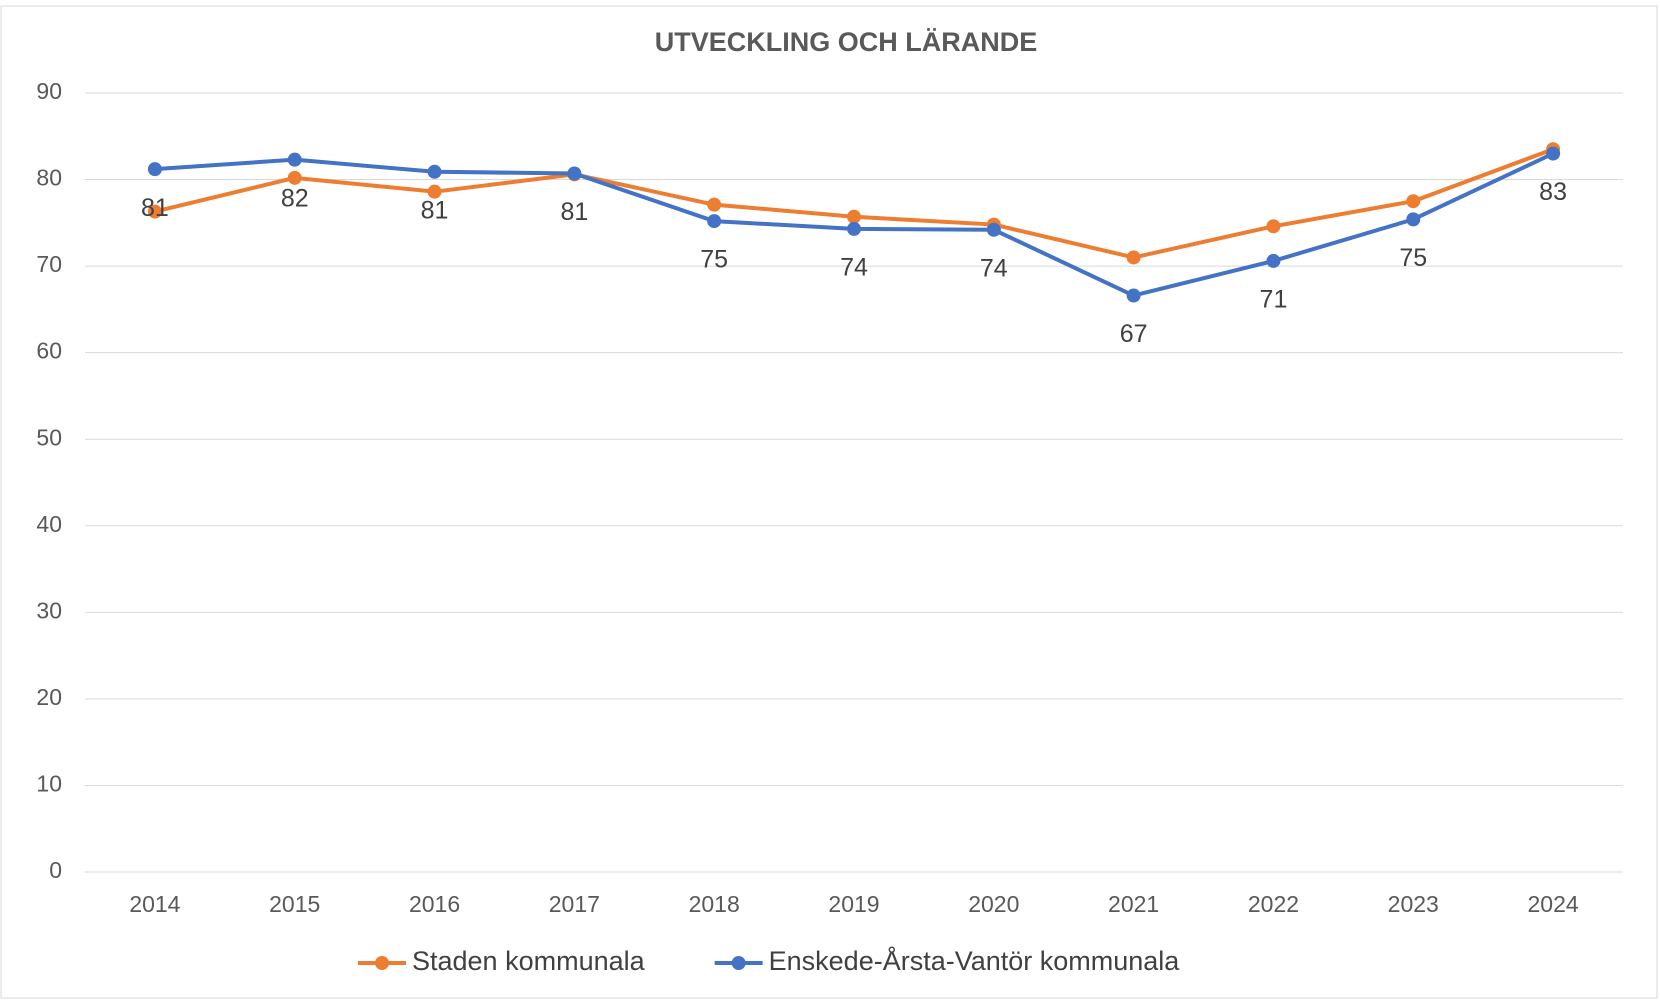  Describe the element at coordinates (1553, 904) in the screenshot. I see `x-tick-label: 2024` at that location.